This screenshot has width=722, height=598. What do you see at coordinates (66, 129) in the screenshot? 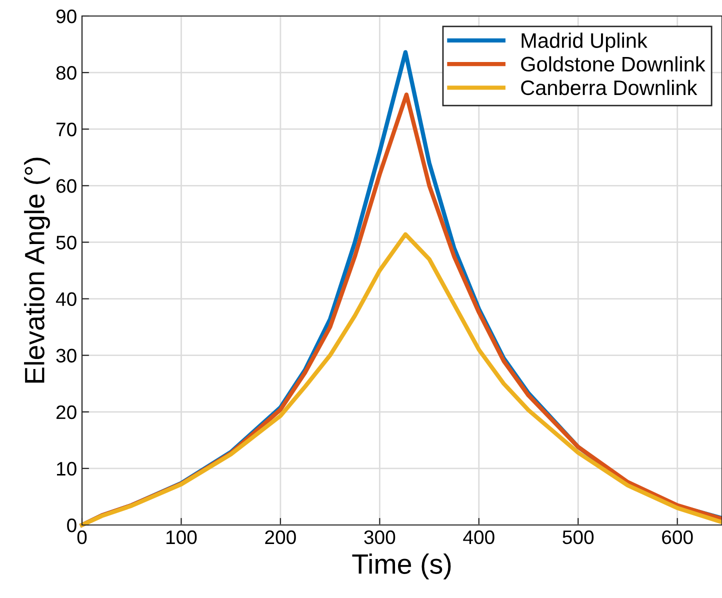
I see `y-tick-label: 70` at bounding box center [66, 129].